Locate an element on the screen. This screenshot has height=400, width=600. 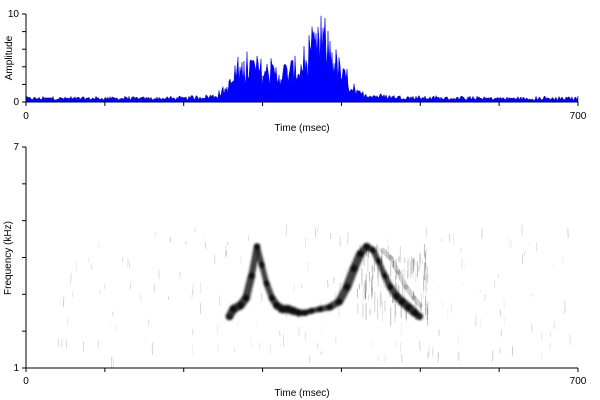
spectrogram-y-ticks is located at coordinates (24, 257).